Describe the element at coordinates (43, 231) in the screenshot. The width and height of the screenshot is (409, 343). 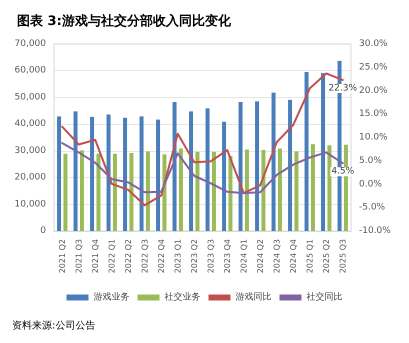
I see `y-tick-label: 0` at that location.